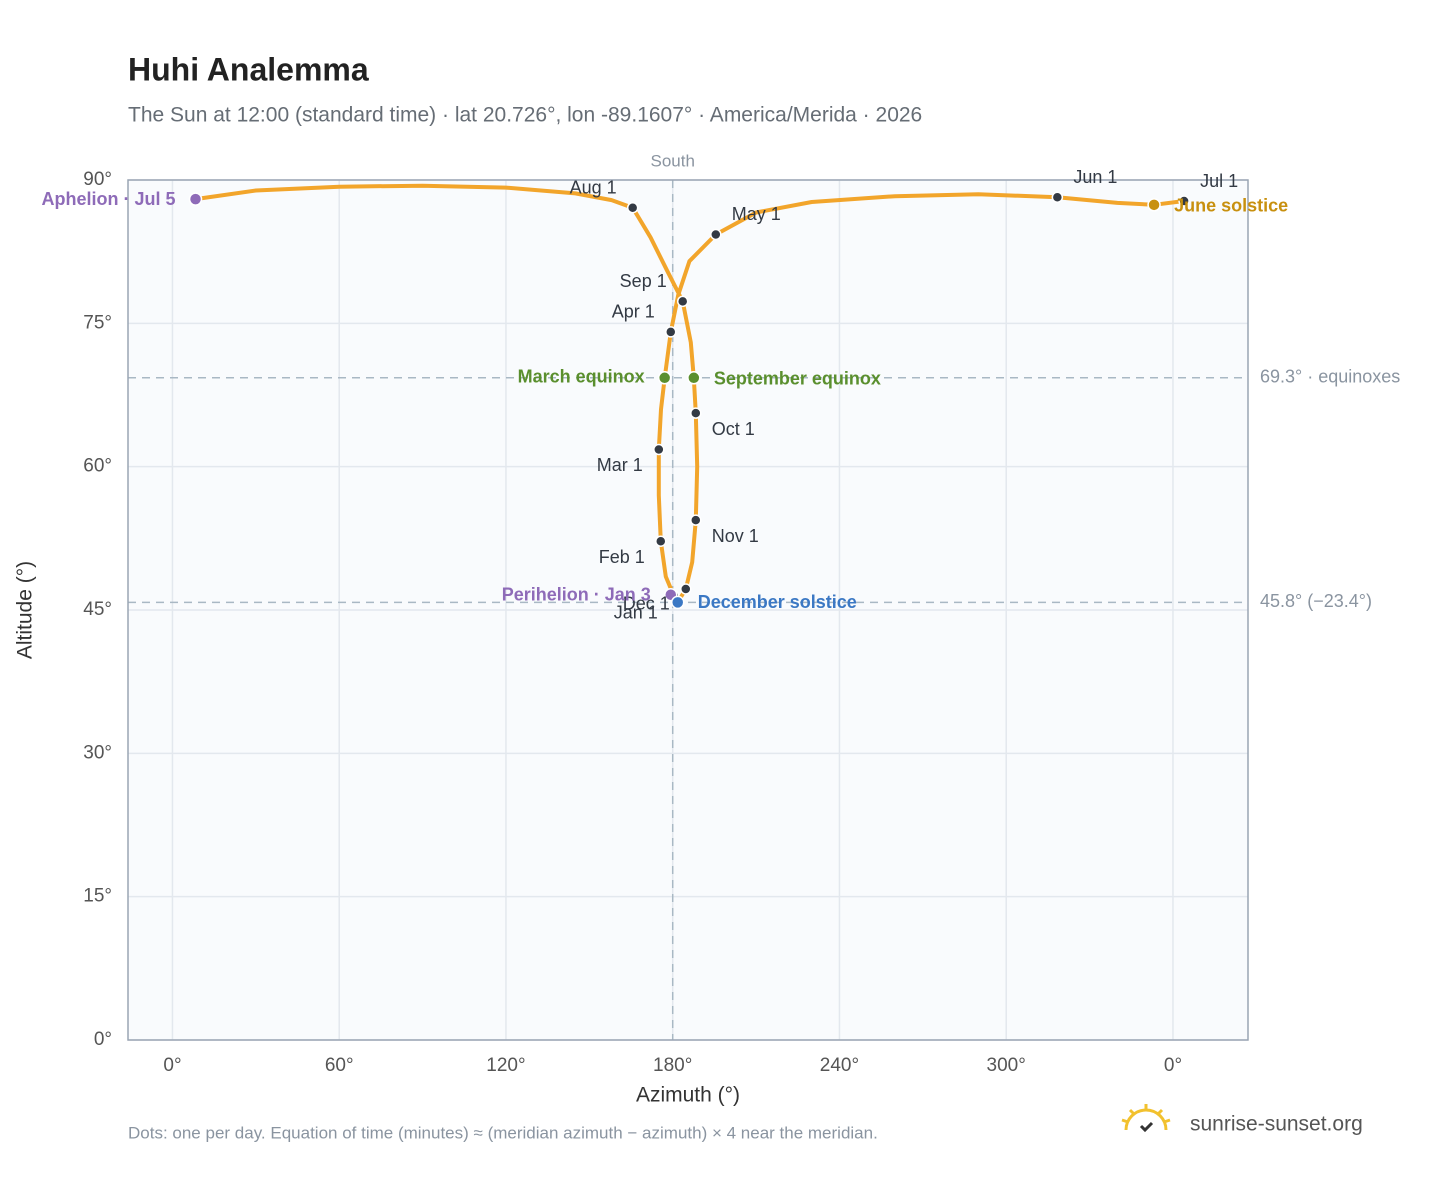 This screenshot has width=1448, height=1188. I want to click on y-tick-label: 60°, so click(97, 466).